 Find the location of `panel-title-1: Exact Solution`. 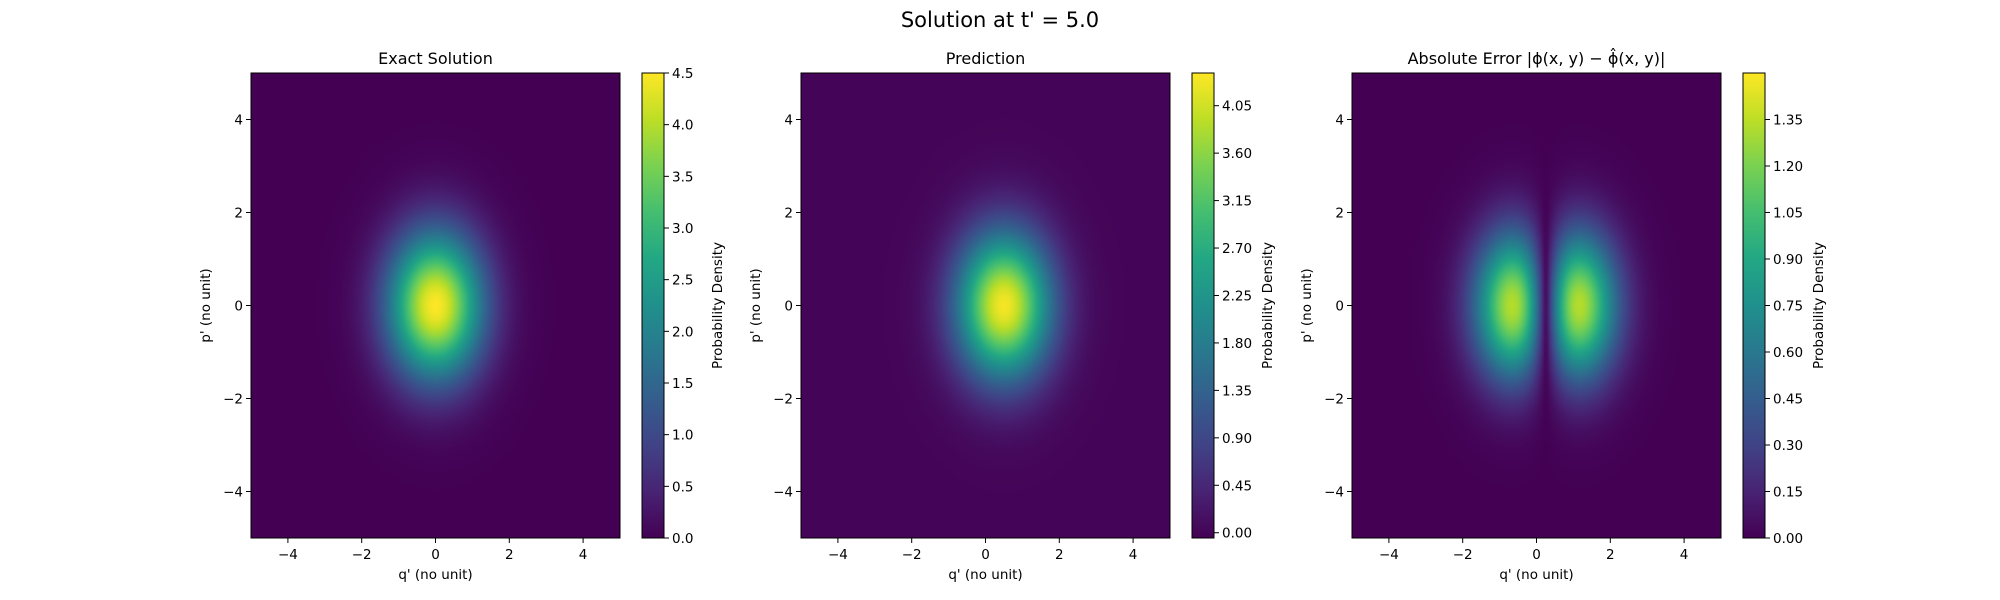

panel-title-1: Exact Solution is located at coordinates (435, 58).